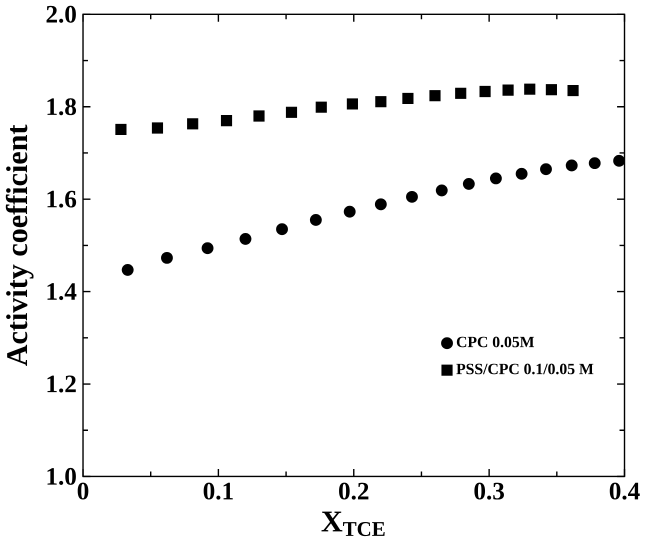 The image size is (646, 542). I want to click on y-tick-label: 2.0, so click(61, 14).